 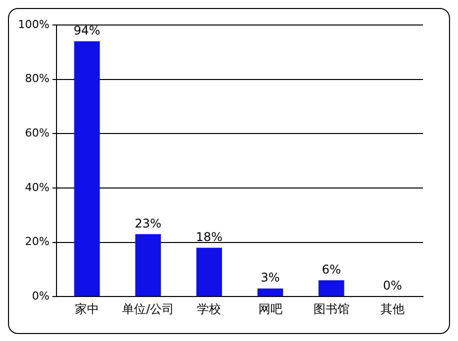 What do you see at coordinates (392, 285) in the screenshot?
I see `data-label: 0%` at bounding box center [392, 285].